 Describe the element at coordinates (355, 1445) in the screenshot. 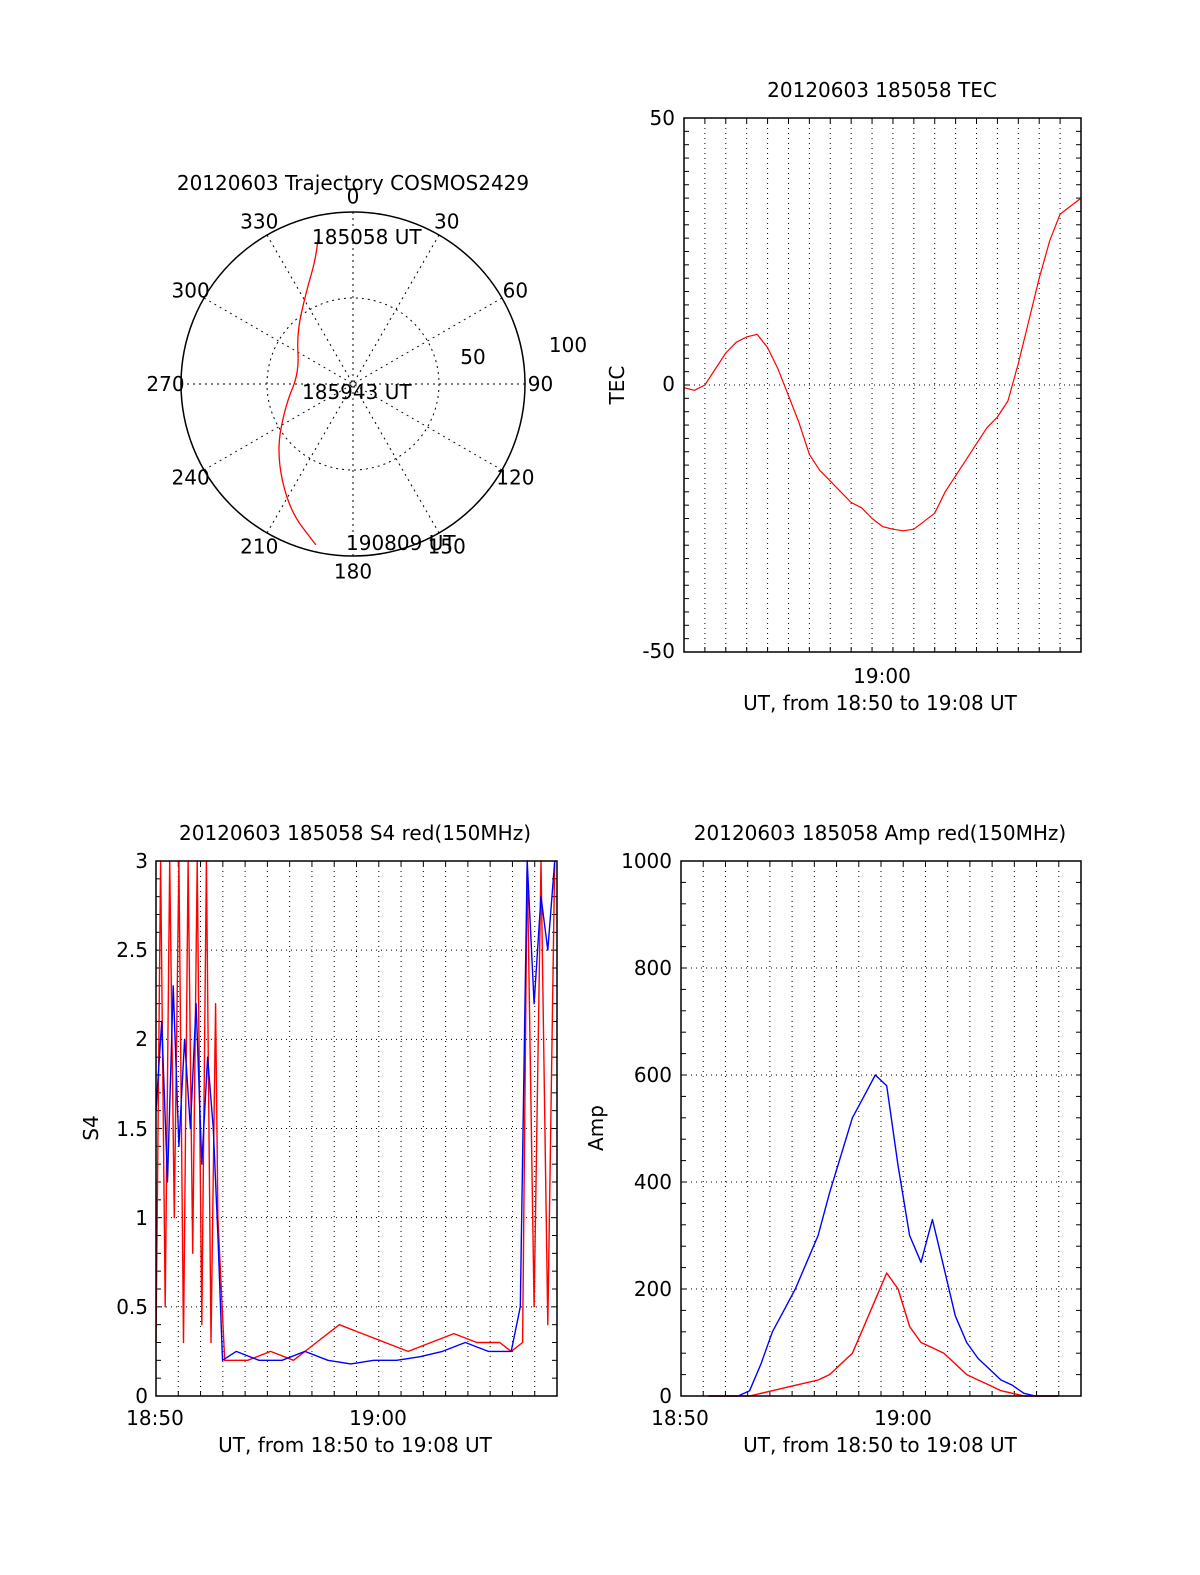

I see `s4-xlabel: UT, from 18:50 to 19:08 UT` at that location.